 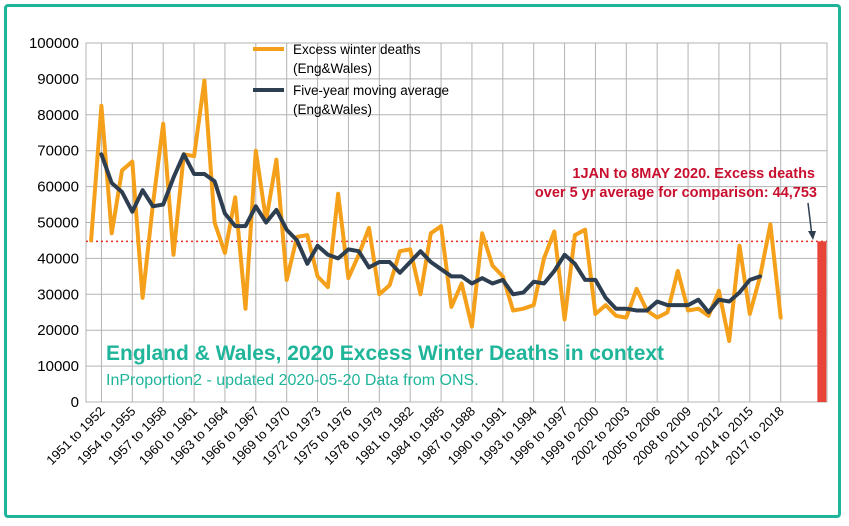 What do you see at coordinates (676, 193) in the screenshot?
I see `annotation-line-2: over 5 yr average for comparison: 44,753` at bounding box center [676, 193].